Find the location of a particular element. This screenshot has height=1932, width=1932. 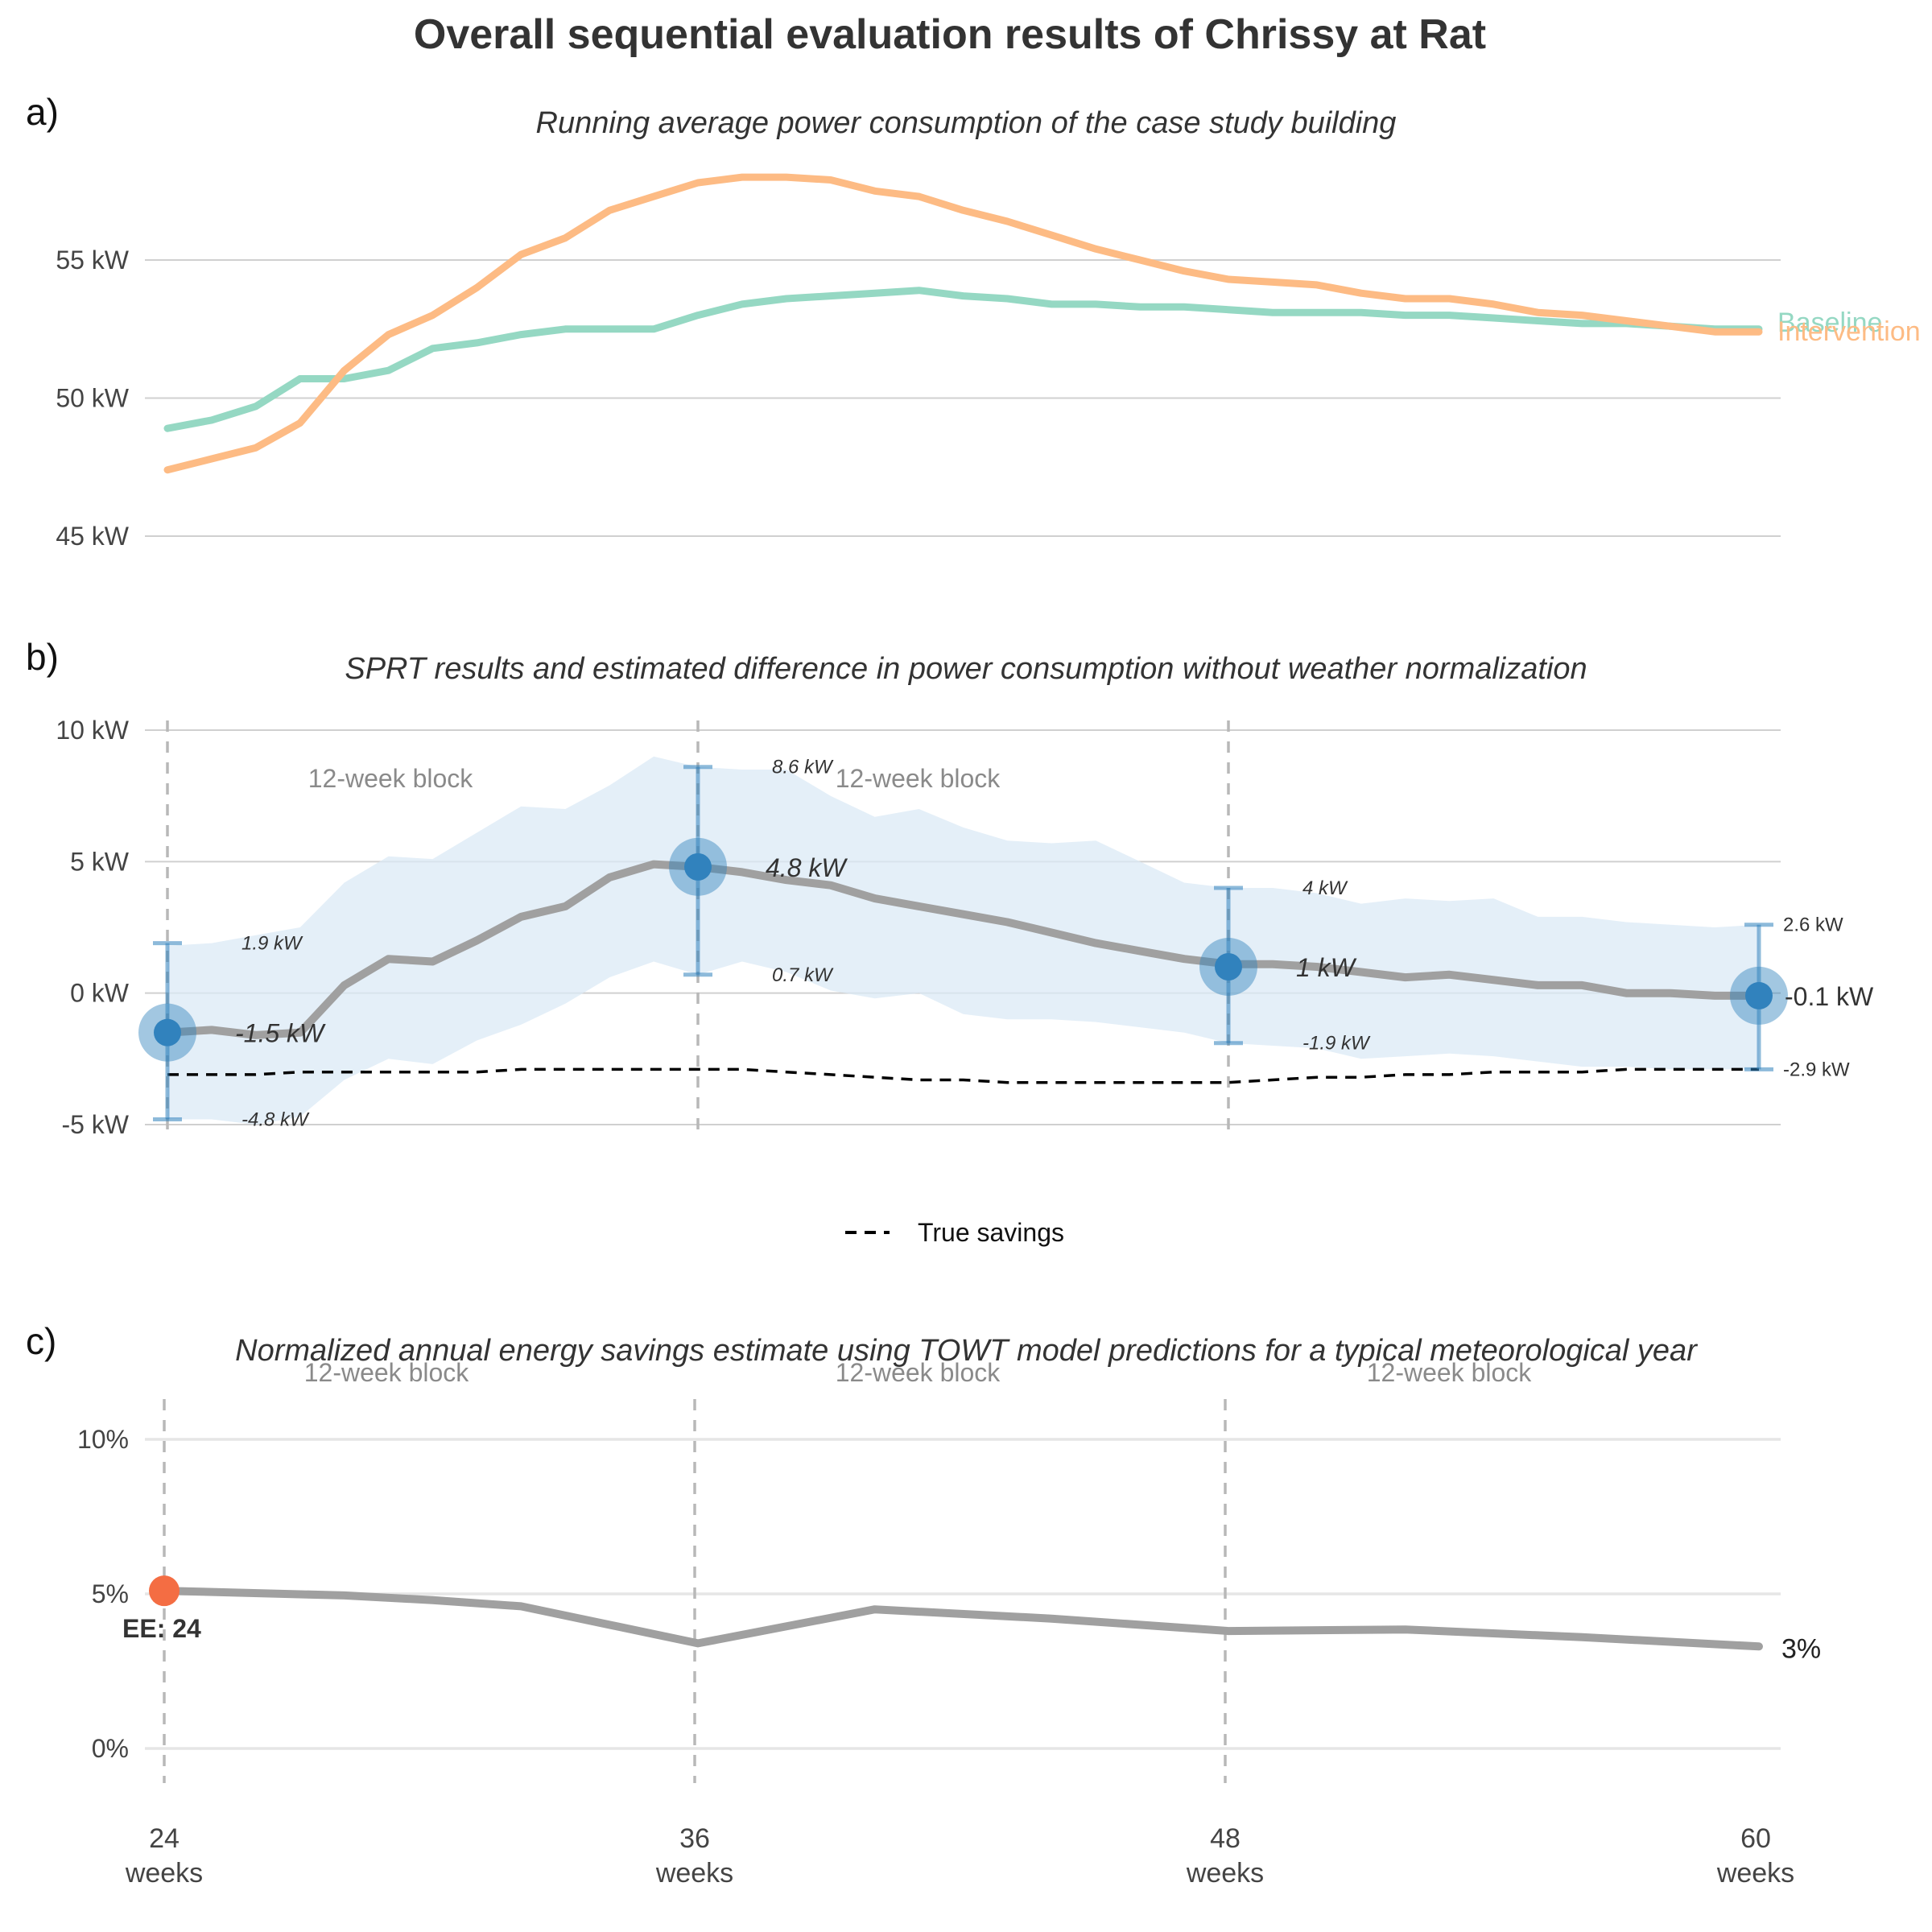

panel-b-block-label-1: 12-week block is located at coordinates (391, 778).